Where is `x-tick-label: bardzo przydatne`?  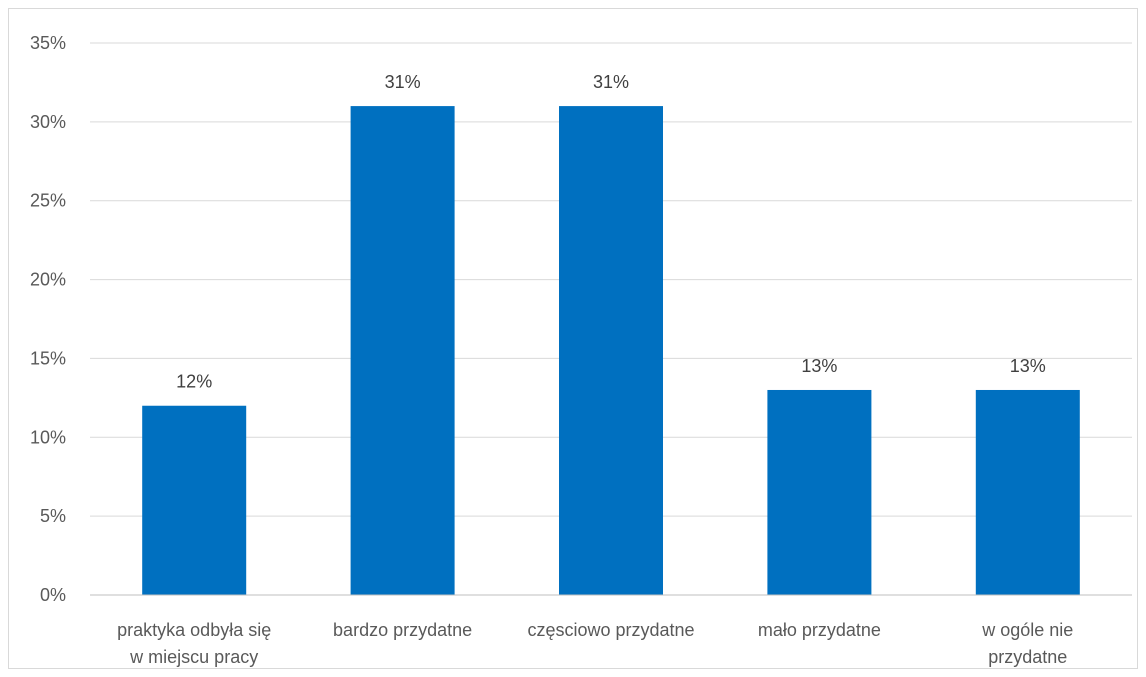
x-tick-label: bardzo przydatne is located at coordinates (402, 630).